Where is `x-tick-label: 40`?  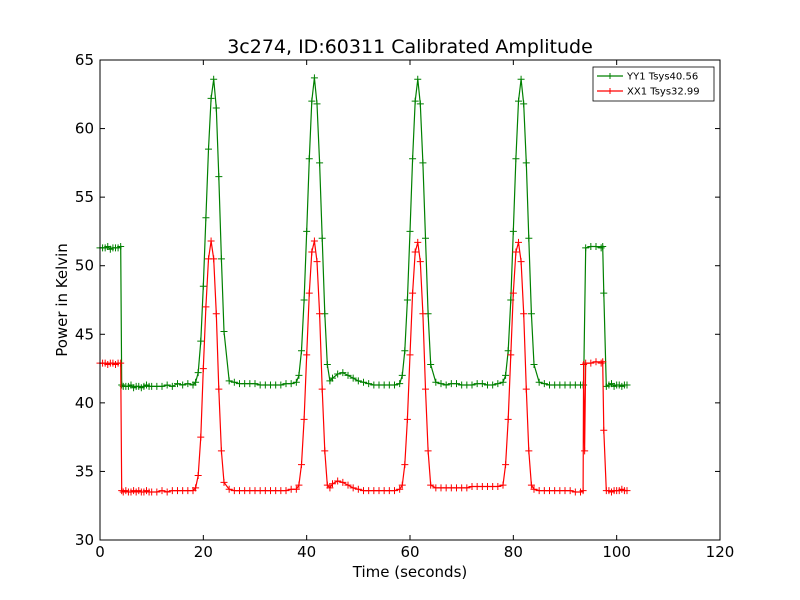 x-tick-label: 40 is located at coordinates (306, 552).